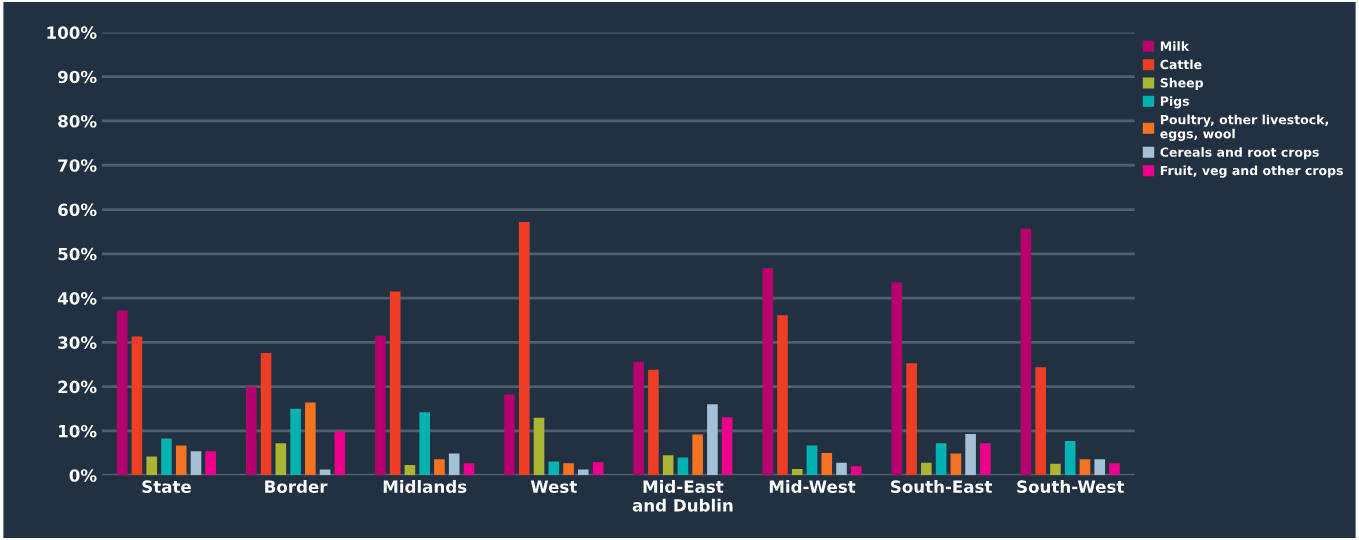 The height and width of the screenshot is (540, 1359). Describe the element at coordinates (83, 475) in the screenshot. I see `y-tick-label: 0%` at that location.